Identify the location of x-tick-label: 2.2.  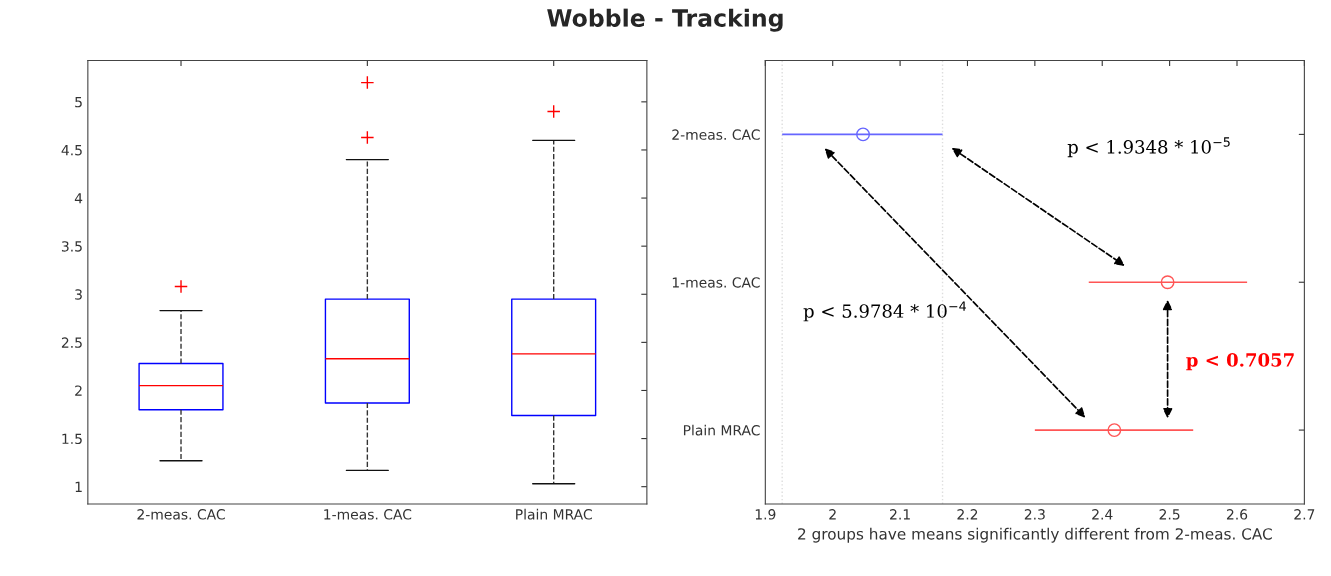
(967, 514).